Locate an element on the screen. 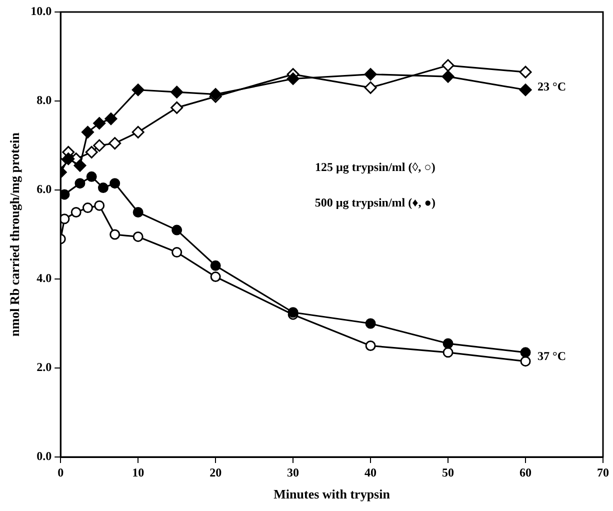 The image size is (613, 511). x-tick-label: 70 is located at coordinates (603, 472).